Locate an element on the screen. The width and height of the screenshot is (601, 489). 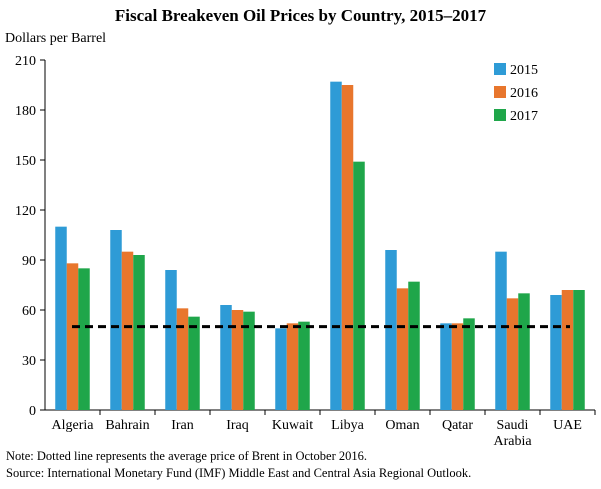
legend-swatch-2017 is located at coordinates (500, 115).